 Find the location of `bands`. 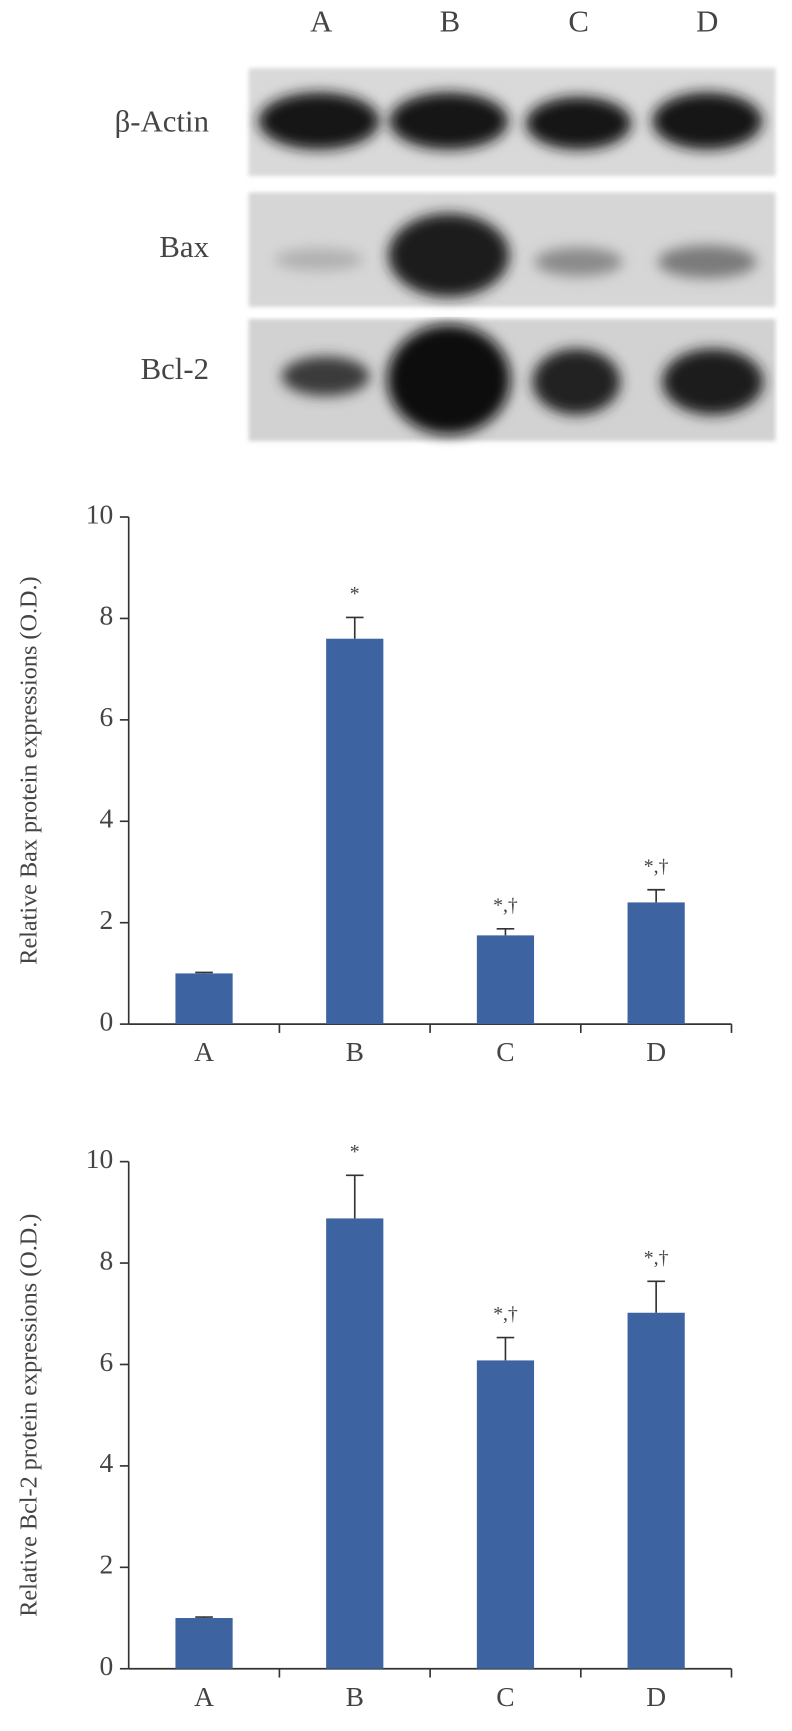

bands is located at coordinates (511, 263).